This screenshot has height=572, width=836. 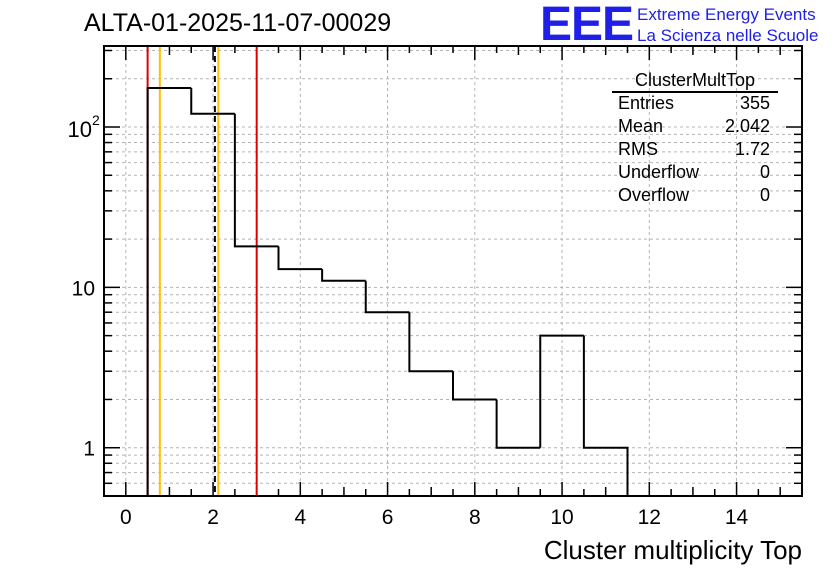 I want to click on stat-rms-value: 1.72, so click(x=752, y=149).